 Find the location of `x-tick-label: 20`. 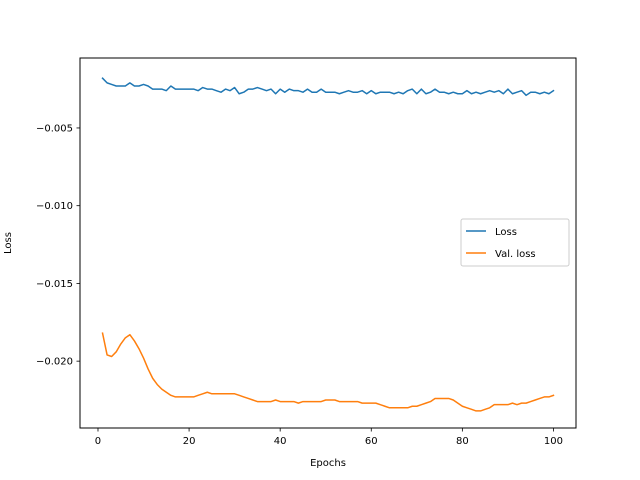

x-tick-label: 20 is located at coordinates (189, 441).